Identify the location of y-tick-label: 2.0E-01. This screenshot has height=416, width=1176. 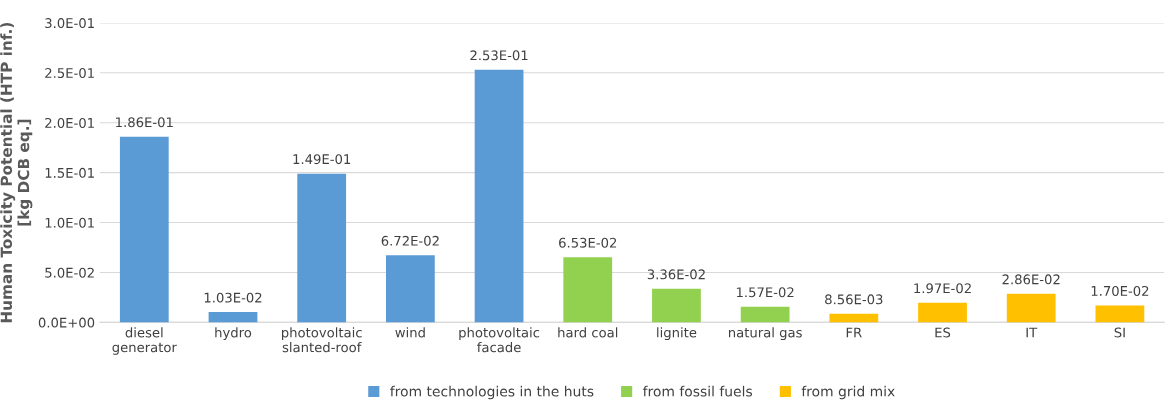
(69, 122).